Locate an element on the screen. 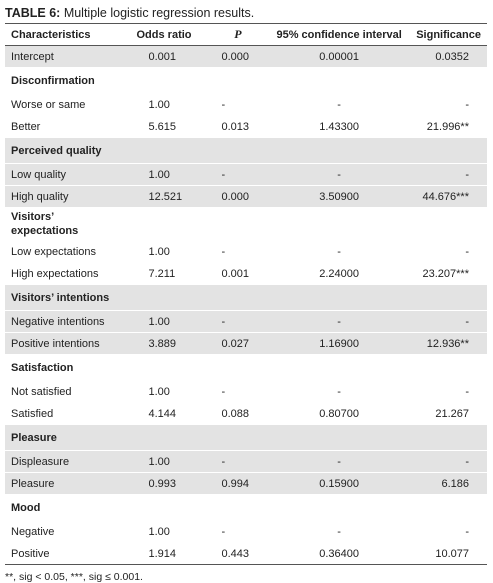  cell: 12.521 is located at coordinates (166, 196).